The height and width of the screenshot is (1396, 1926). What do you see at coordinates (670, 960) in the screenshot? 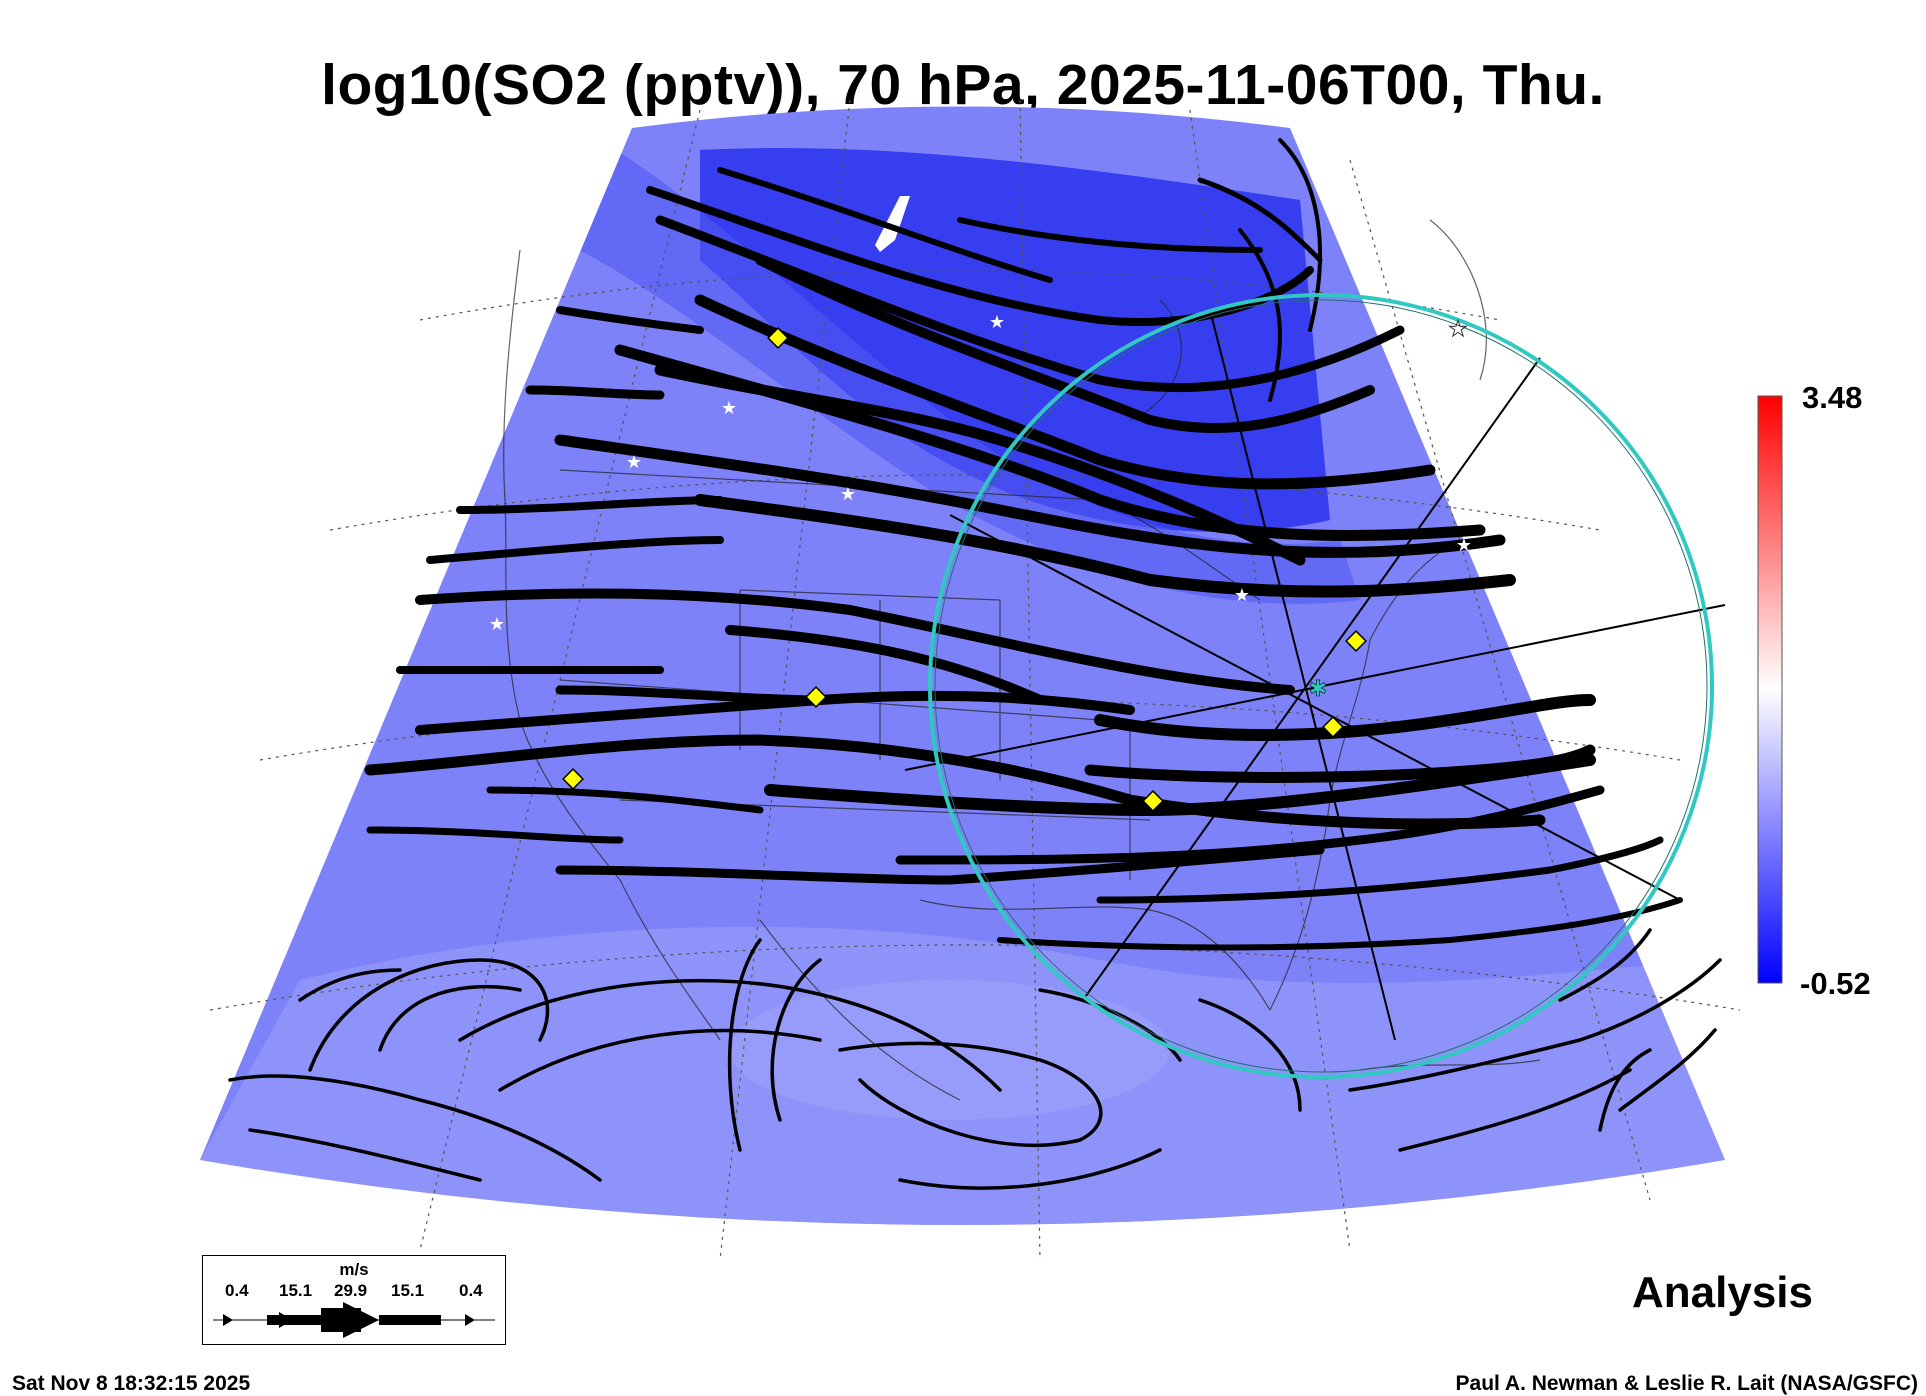
I see `mexico-baja` at bounding box center [670, 960].